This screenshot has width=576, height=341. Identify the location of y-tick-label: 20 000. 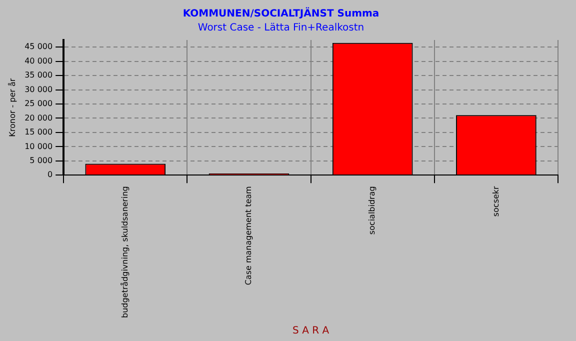
(38, 117).